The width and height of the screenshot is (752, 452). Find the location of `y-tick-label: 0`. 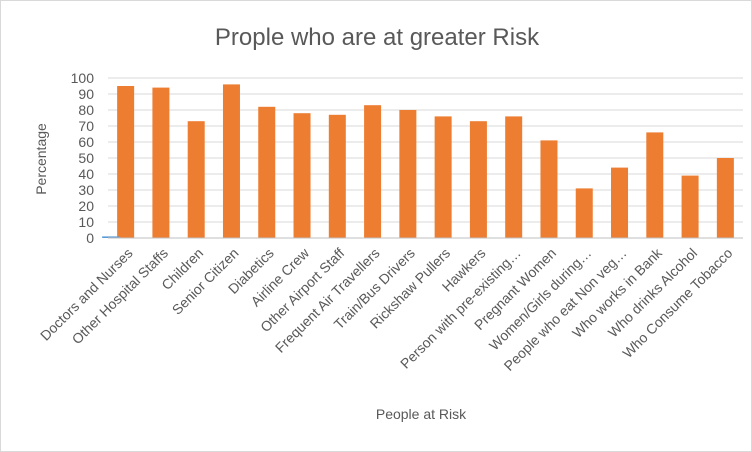

y-tick-label: 0 is located at coordinates (90, 238).